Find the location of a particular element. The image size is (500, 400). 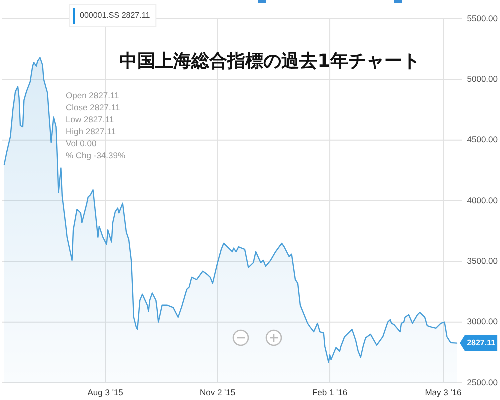

x-tick-label: Feb 1 '16 is located at coordinates (330, 392).